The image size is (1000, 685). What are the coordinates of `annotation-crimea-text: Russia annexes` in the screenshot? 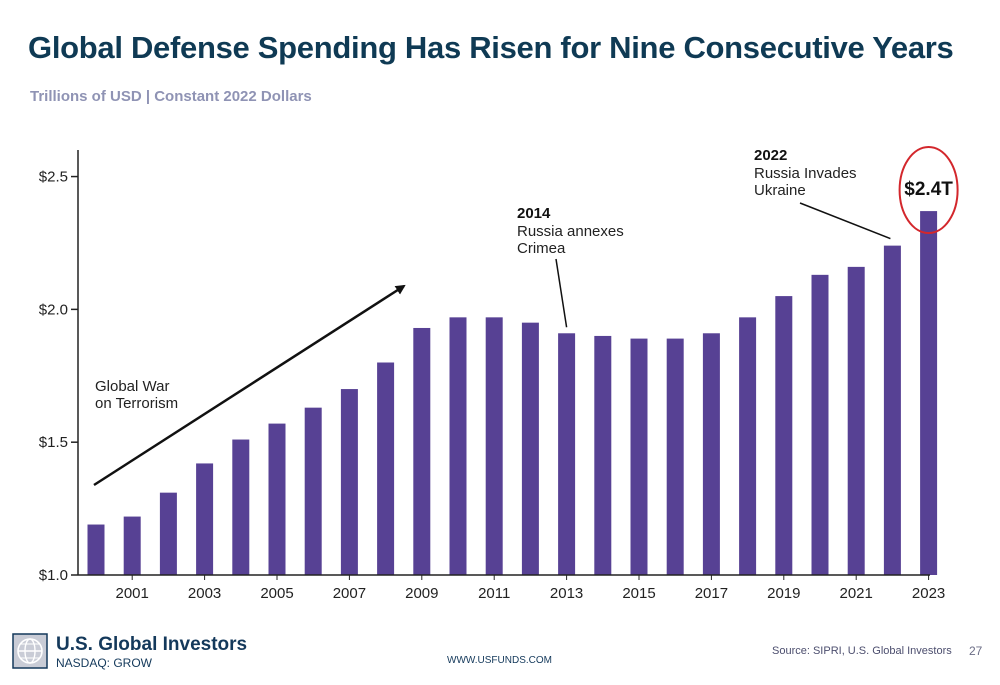 It's located at (570, 231).